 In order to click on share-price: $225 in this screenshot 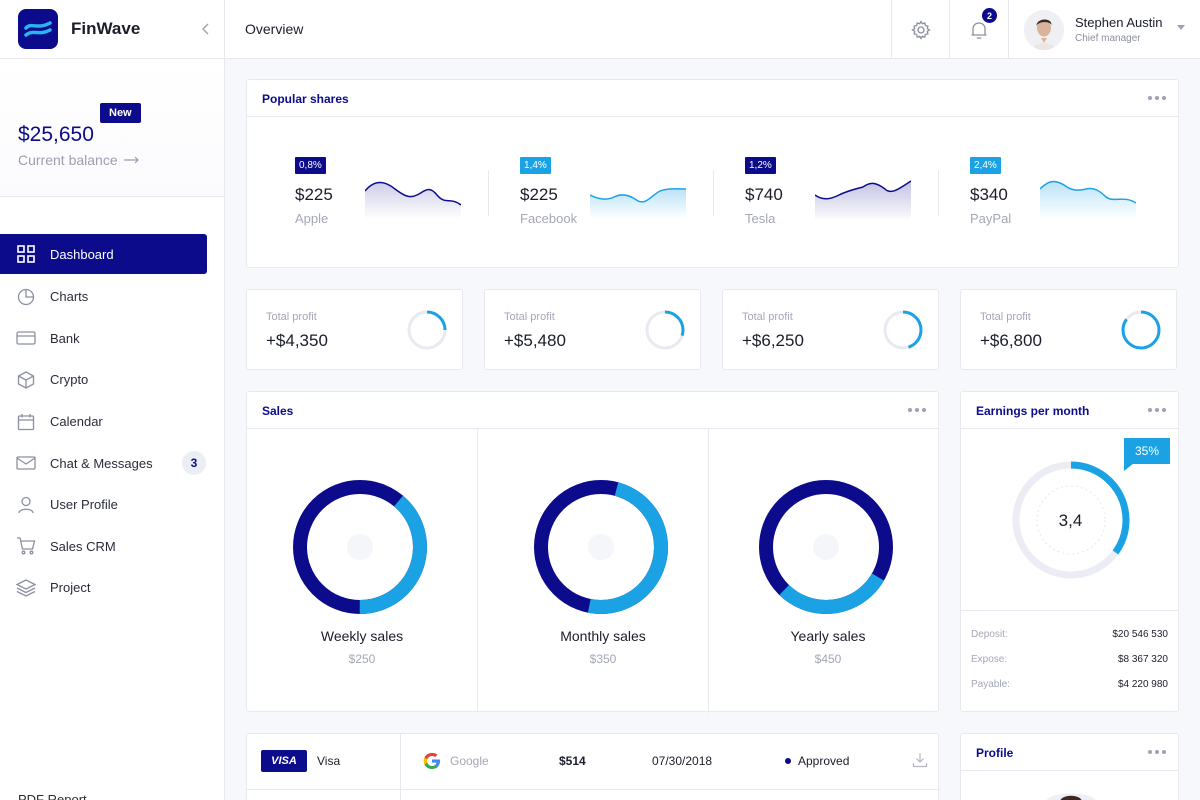, I will do `click(539, 194)`.